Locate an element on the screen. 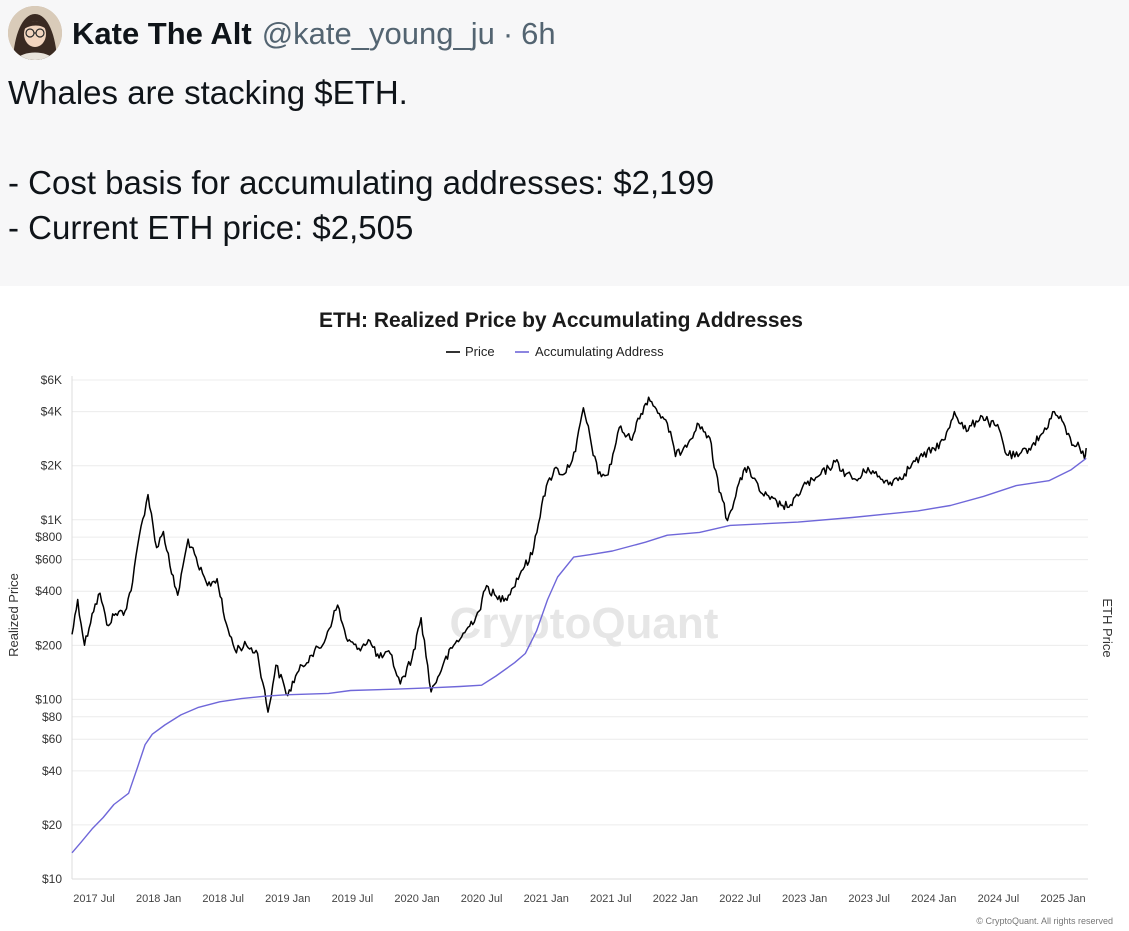  author-handle: @kate_young_ju is located at coordinates (378, 33).